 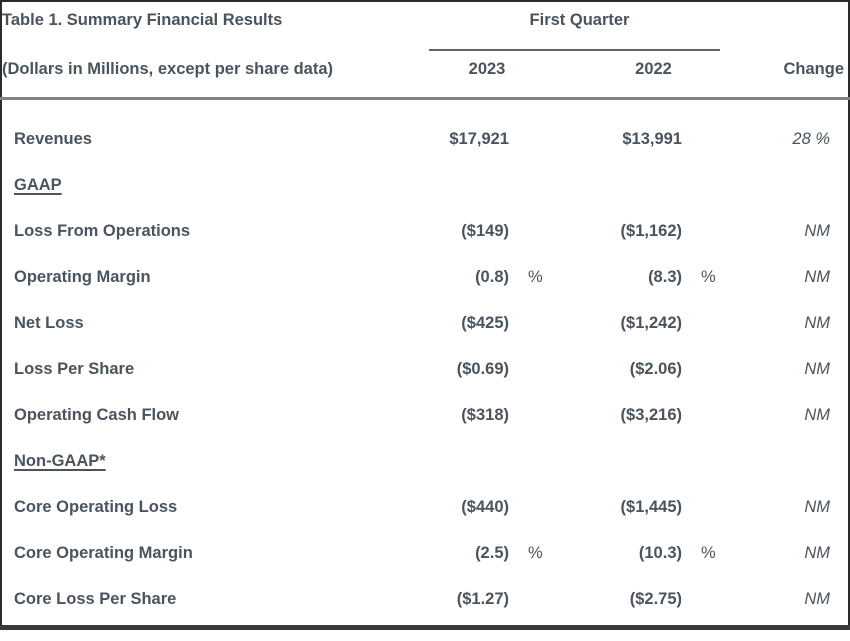 What do you see at coordinates (95, 598) in the screenshot?
I see `row-label-text: Core Loss Per Share` at bounding box center [95, 598].